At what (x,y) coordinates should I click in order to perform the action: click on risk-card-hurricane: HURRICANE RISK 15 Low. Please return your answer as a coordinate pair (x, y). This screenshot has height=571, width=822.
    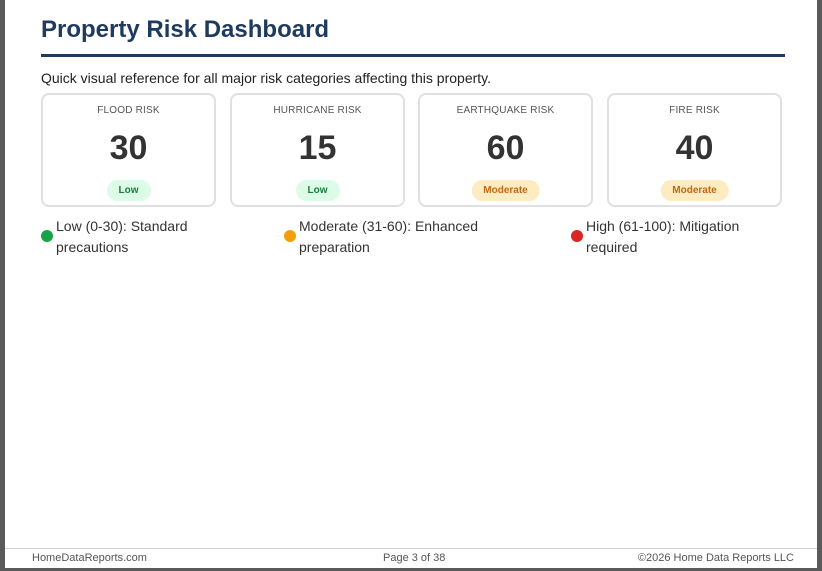
    Looking at the image, I should click on (317, 150).